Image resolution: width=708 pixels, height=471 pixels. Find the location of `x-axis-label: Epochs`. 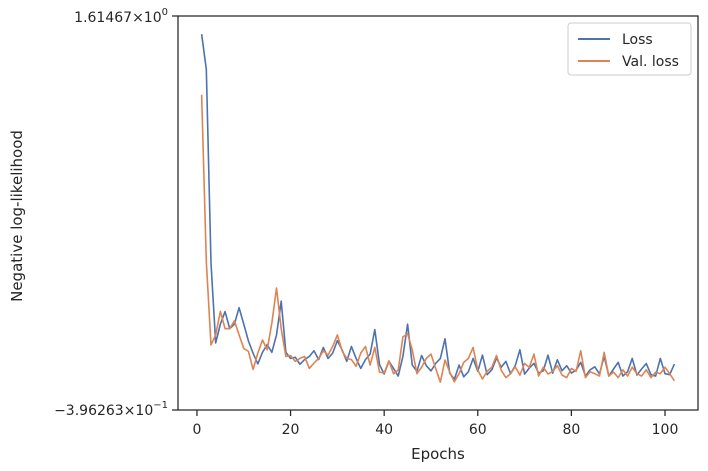

x-axis-label: Epochs is located at coordinates (438, 454).